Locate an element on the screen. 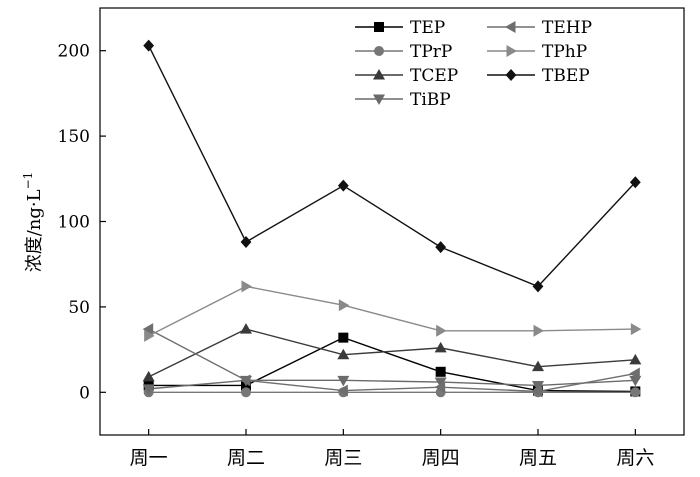 The height and width of the screenshot is (477, 700). series-line-tcep is located at coordinates (392, 353).